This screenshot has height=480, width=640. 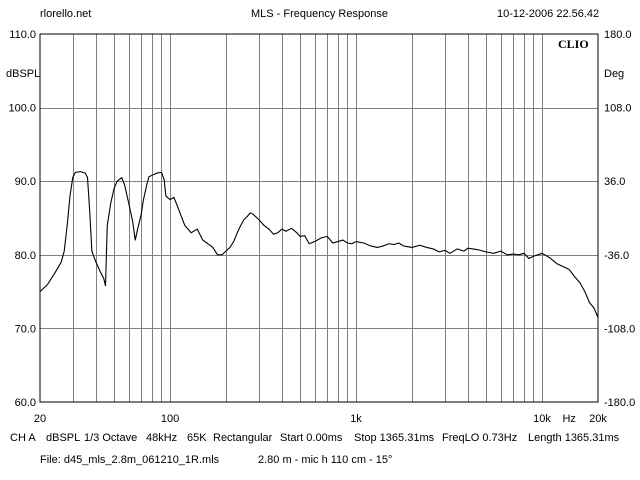 What do you see at coordinates (25, 329) in the screenshot?
I see `y-tick-label-left: 70.0` at bounding box center [25, 329].